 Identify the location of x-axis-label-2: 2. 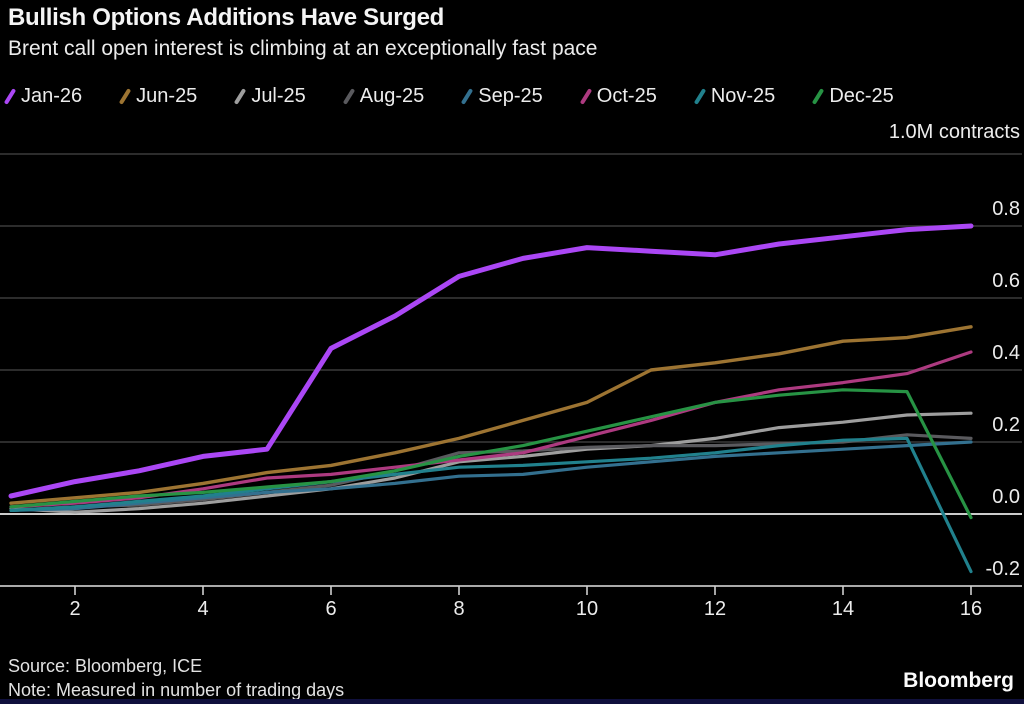
(74, 609).